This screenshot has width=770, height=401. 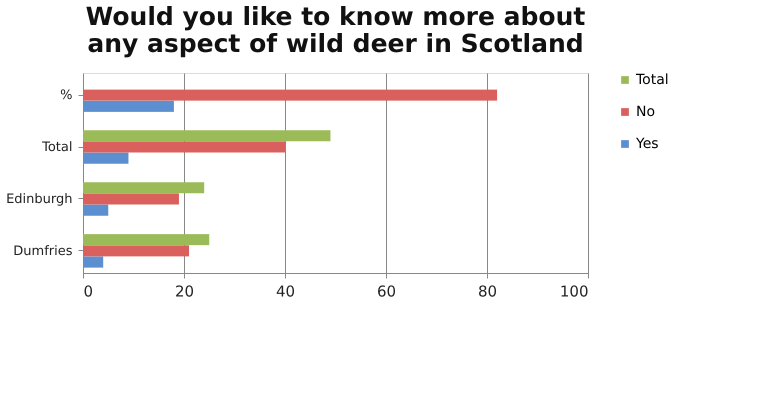 What do you see at coordinates (43, 251) in the screenshot?
I see `y-tick-label: Dumfries` at bounding box center [43, 251].